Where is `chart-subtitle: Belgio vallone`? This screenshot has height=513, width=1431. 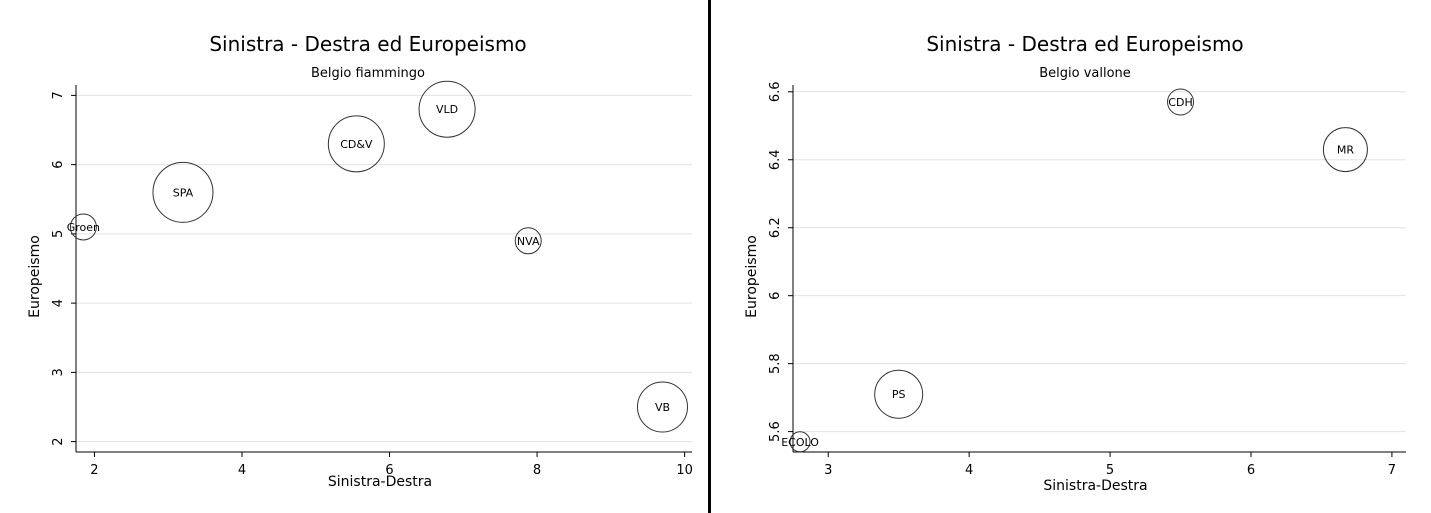 chart-subtitle: Belgio vallone is located at coordinates (1085, 73).